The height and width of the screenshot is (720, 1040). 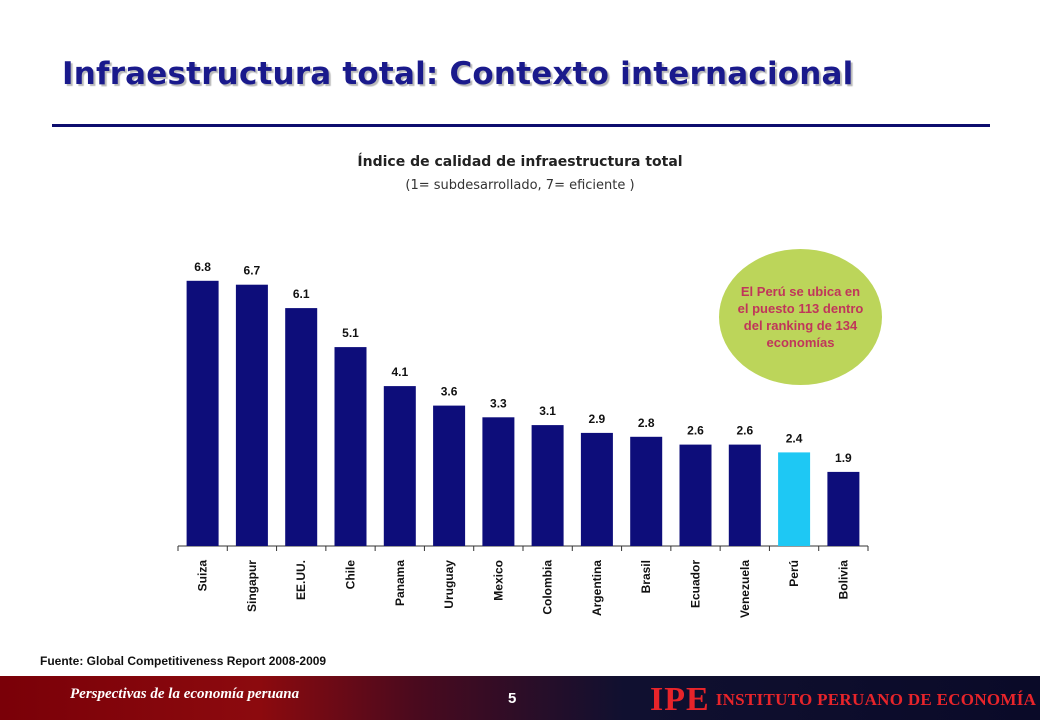 What do you see at coordinates (400, 583) in the screenshot?
I see `x-tick-label: Panama` at bounding box center [400, 583].